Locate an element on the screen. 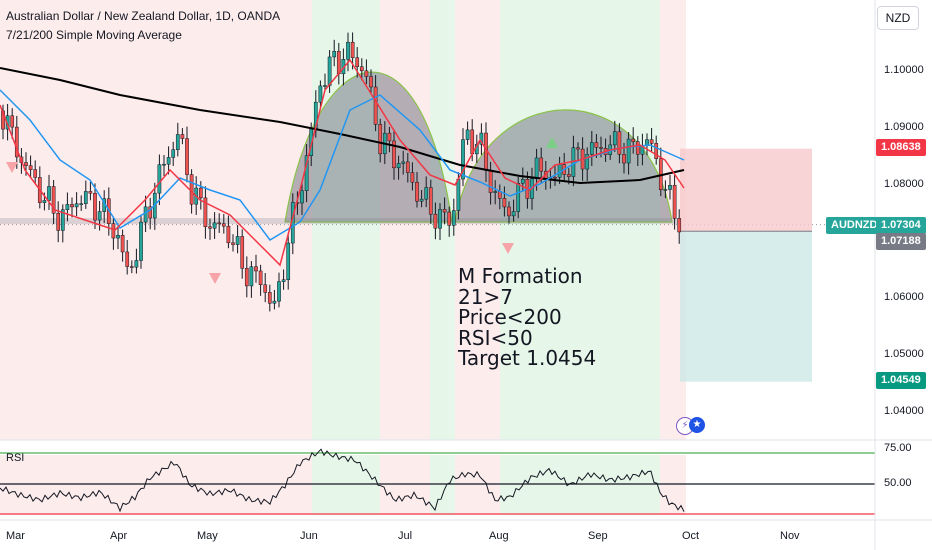 The image size is (932, 550). price-tick: 1.08000 is located at coordinates (904, 184).